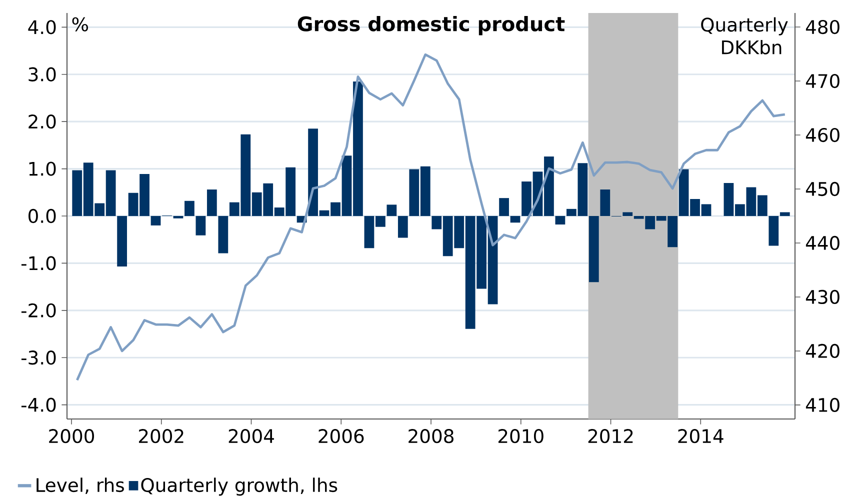  What do you see at coordinates (431, 436) in the screenshot?
I see `x-tick-label: 2008` at bounding box center [431, 436].